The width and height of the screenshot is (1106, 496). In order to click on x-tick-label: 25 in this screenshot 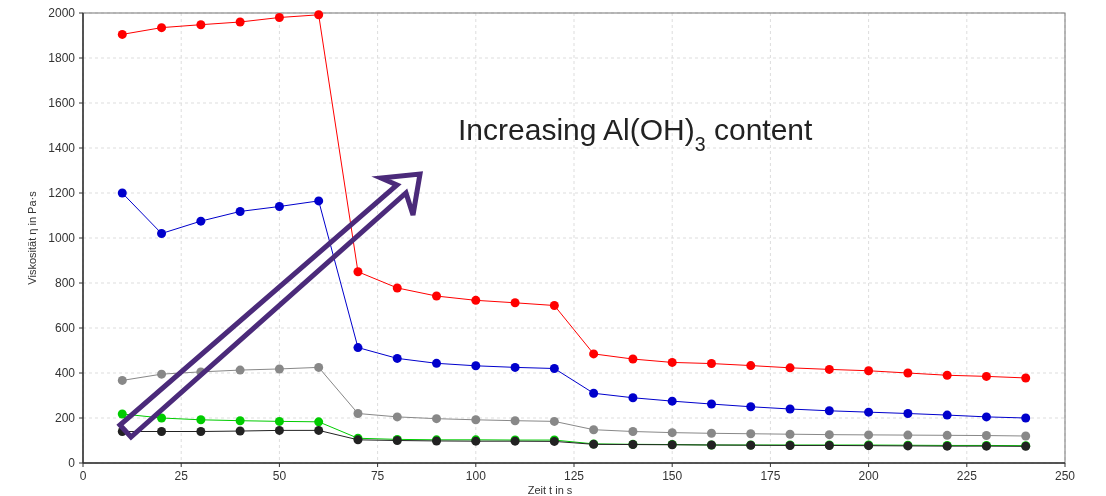, I will do `click(181, 476)`.